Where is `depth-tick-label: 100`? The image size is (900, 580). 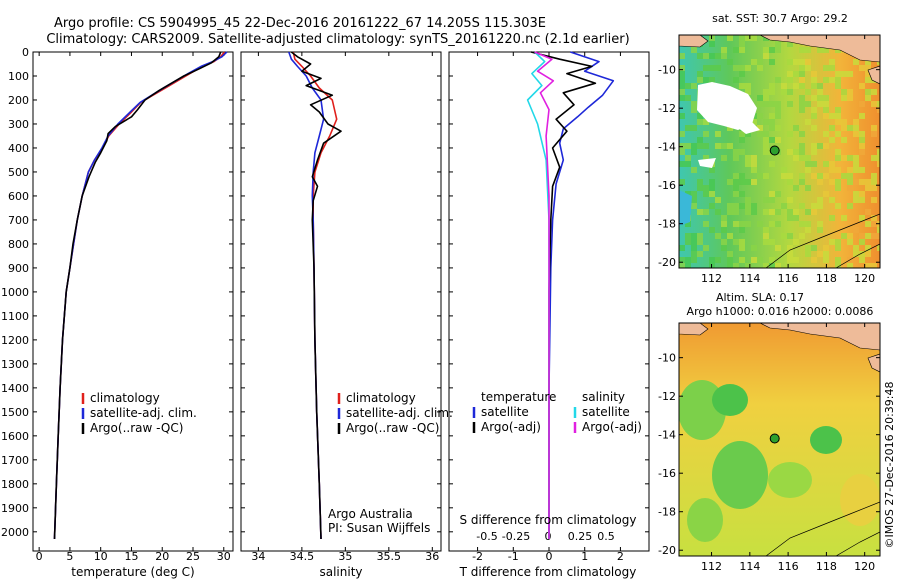
depth-tick-label: 100 is located at coordinates (18, 76).